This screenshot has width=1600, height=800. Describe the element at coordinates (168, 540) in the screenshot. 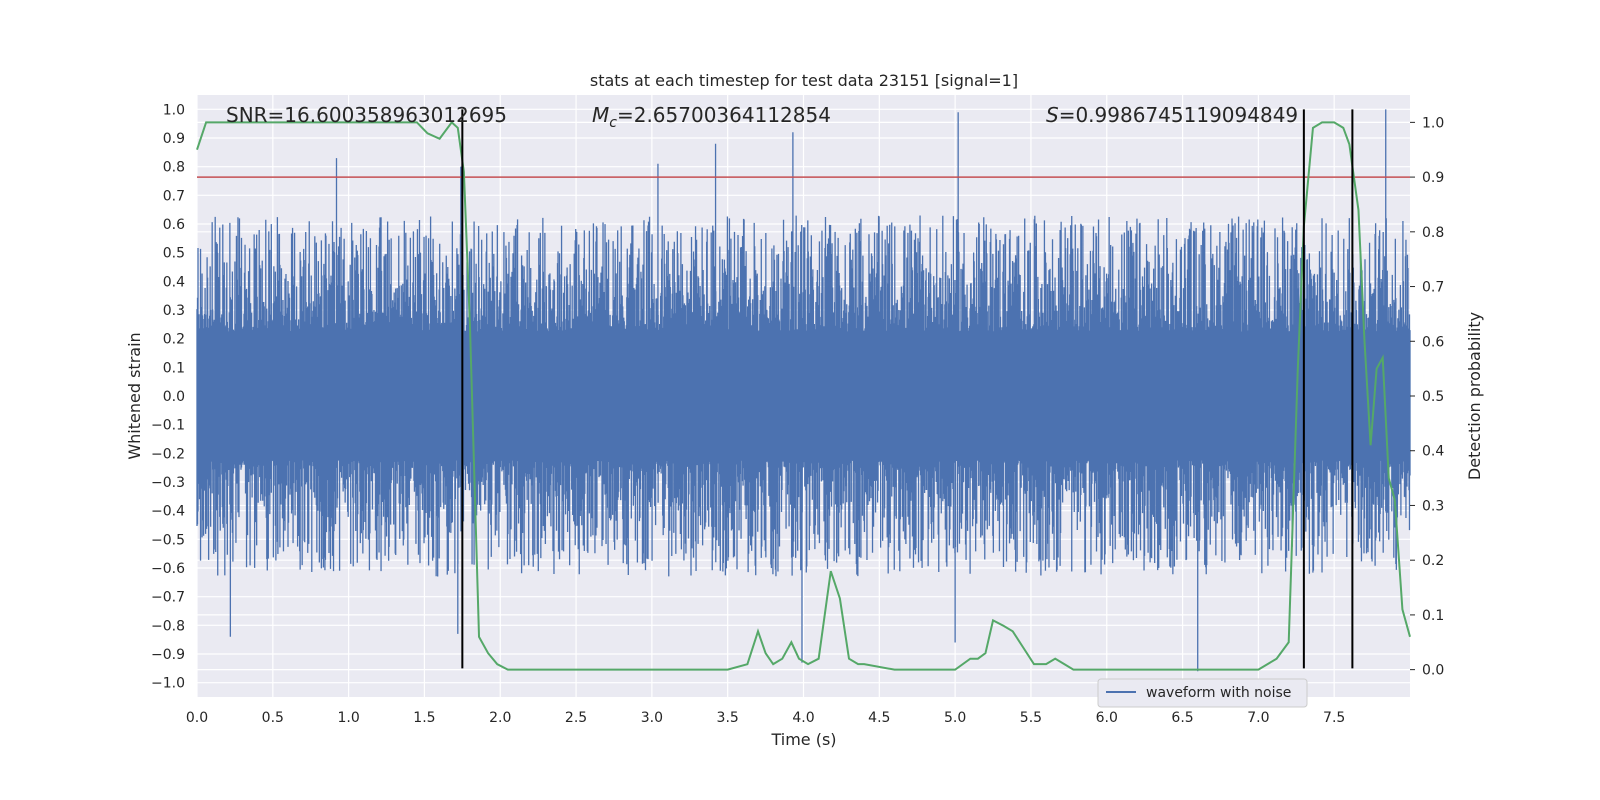

I see `y-tick-label: −0.5` at that location.